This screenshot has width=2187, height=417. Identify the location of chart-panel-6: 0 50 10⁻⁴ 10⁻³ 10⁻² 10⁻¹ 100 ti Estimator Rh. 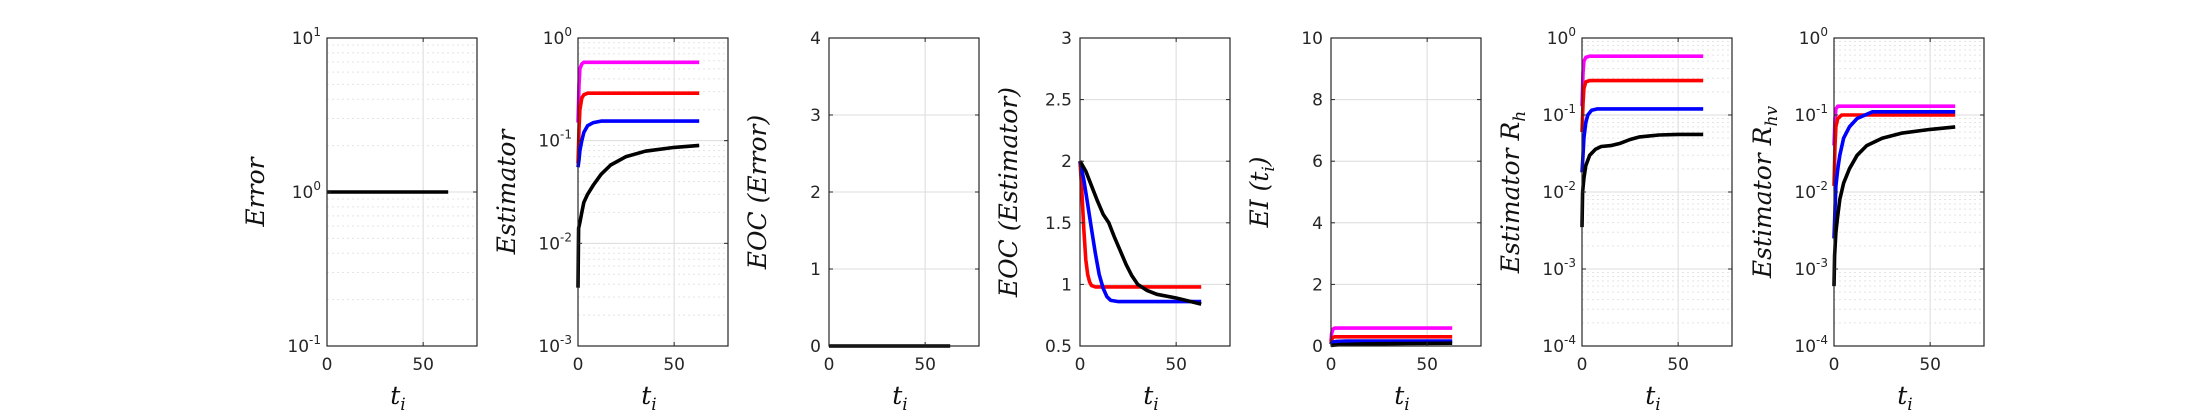
(1614, 220).